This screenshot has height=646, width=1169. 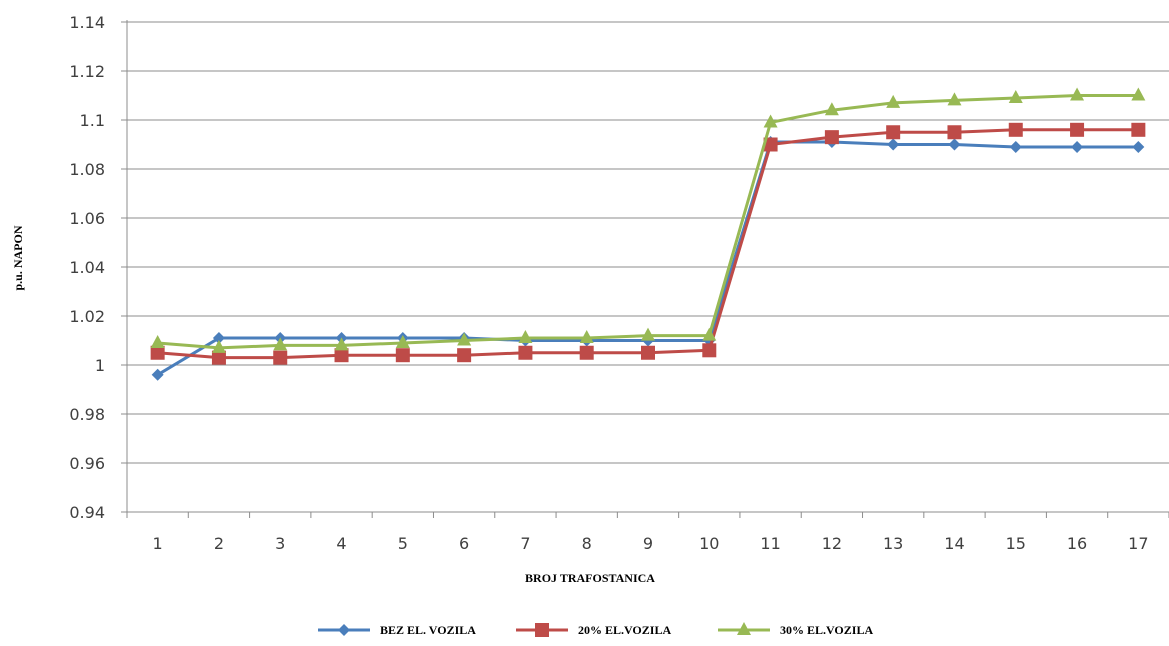 What do you see at coordinates (87, 414) in the screenshot?
I see `y-tick-label: 0.98` at bounding box center [87, 414].